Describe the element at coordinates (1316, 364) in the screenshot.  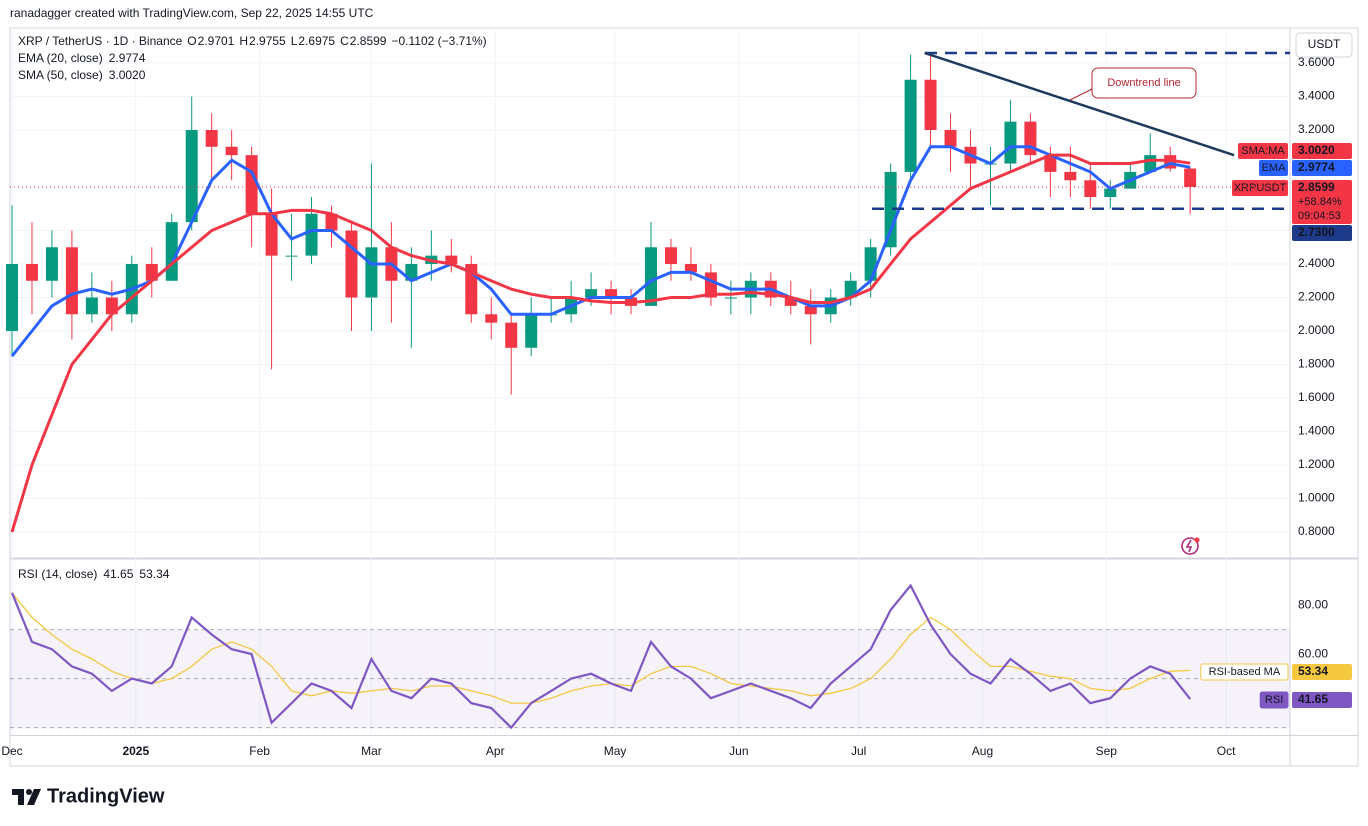
I see `y-tick-label: 1.8000` at that location.